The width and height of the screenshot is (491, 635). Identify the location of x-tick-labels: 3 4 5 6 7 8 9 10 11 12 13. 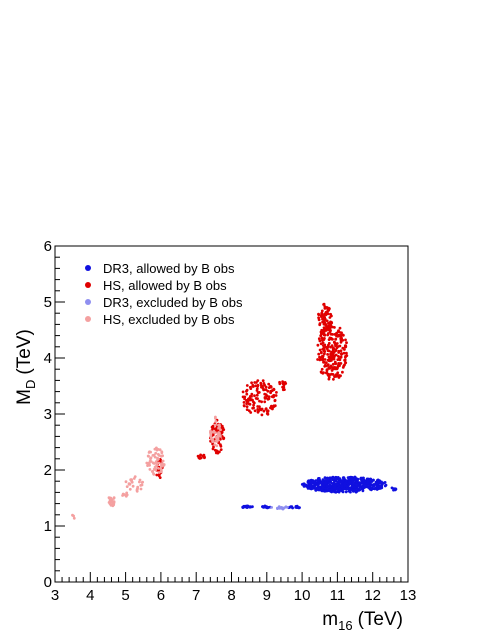
(234, 595).